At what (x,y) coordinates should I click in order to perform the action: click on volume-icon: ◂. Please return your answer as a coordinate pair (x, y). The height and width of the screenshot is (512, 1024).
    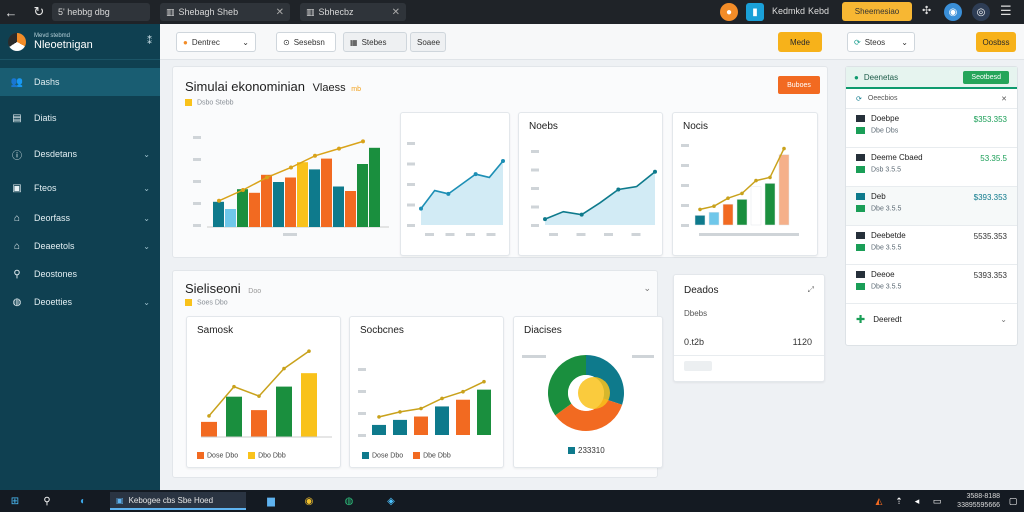
    Looking at the image, I should click on (917, 500).